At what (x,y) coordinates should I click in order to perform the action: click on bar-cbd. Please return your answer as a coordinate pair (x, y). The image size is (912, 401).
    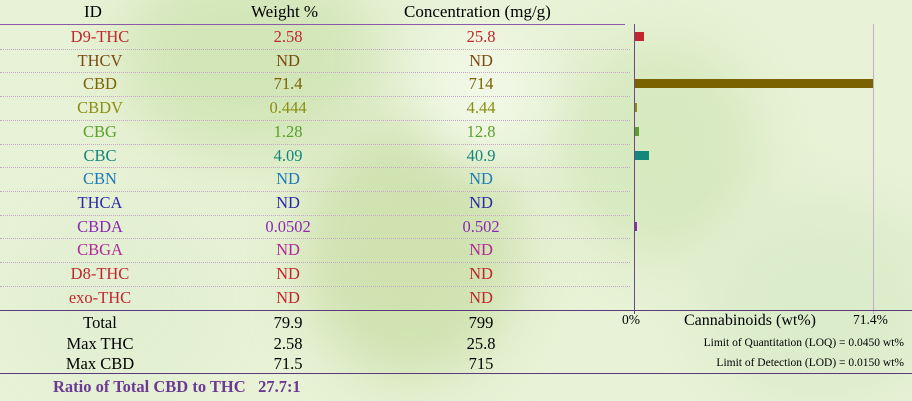
    Looking at the image, I should click on (754, 84).